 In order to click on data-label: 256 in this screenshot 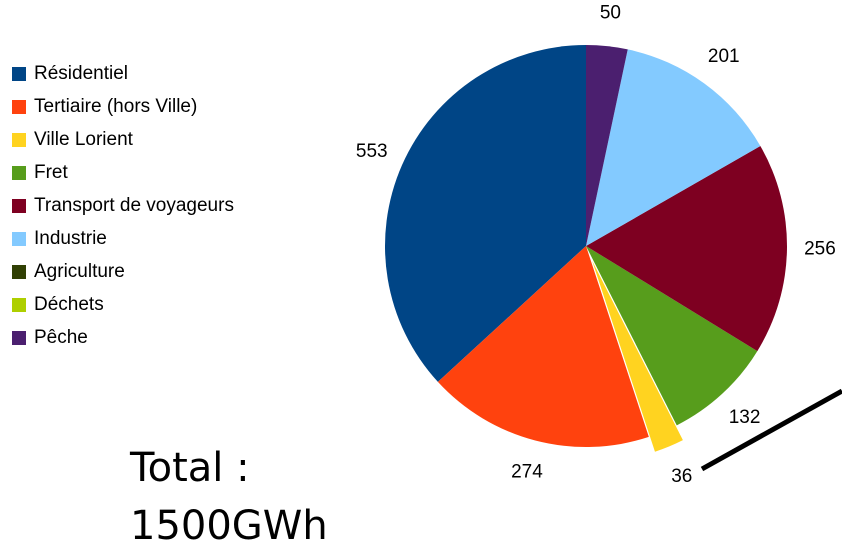, I will do `click(820, 248)`.